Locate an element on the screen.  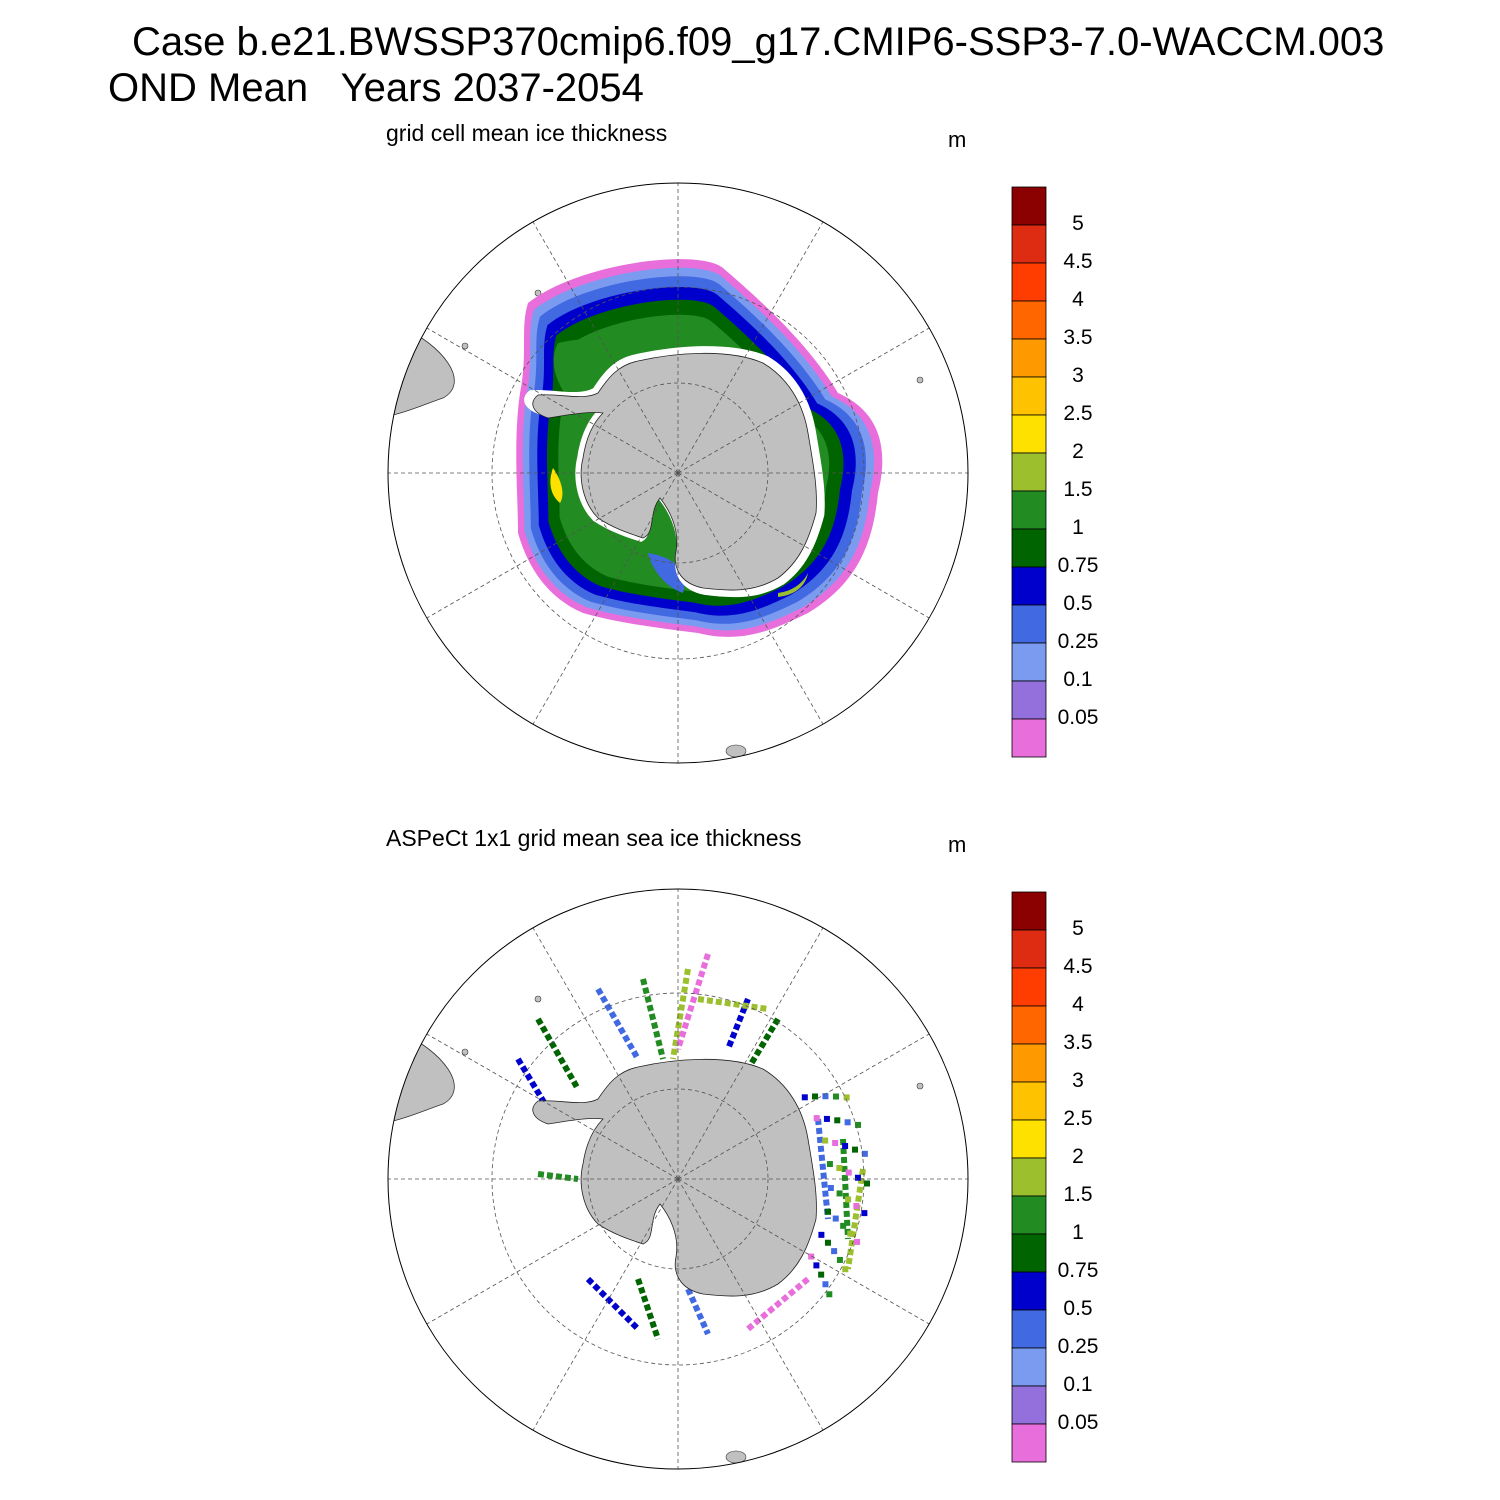
colorbar-tick-label: 3 is located at coordinates (1078, 375).